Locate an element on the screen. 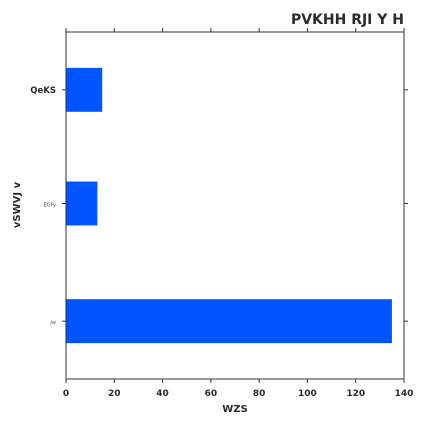 The height and width of the screenshot is (427, 427). y-tick-label-qeks: QeKS is located at coordinates (43, 91).